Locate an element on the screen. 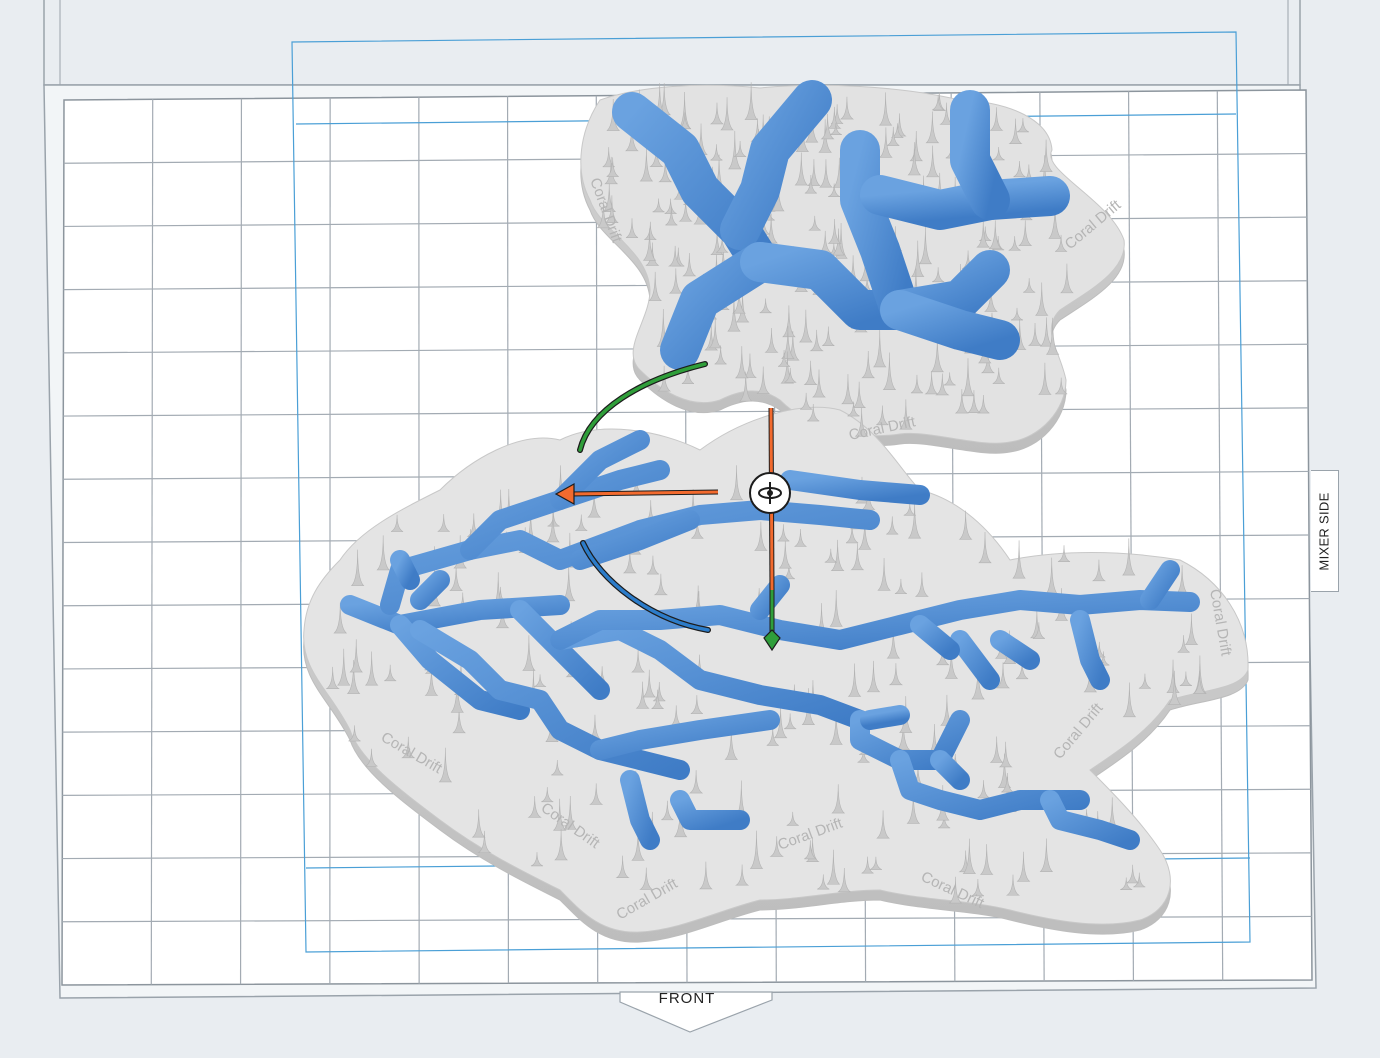 The width and height of the screenshot is (1380, 1058). gizmo-y-arrow is located at coordinates (772, 640).